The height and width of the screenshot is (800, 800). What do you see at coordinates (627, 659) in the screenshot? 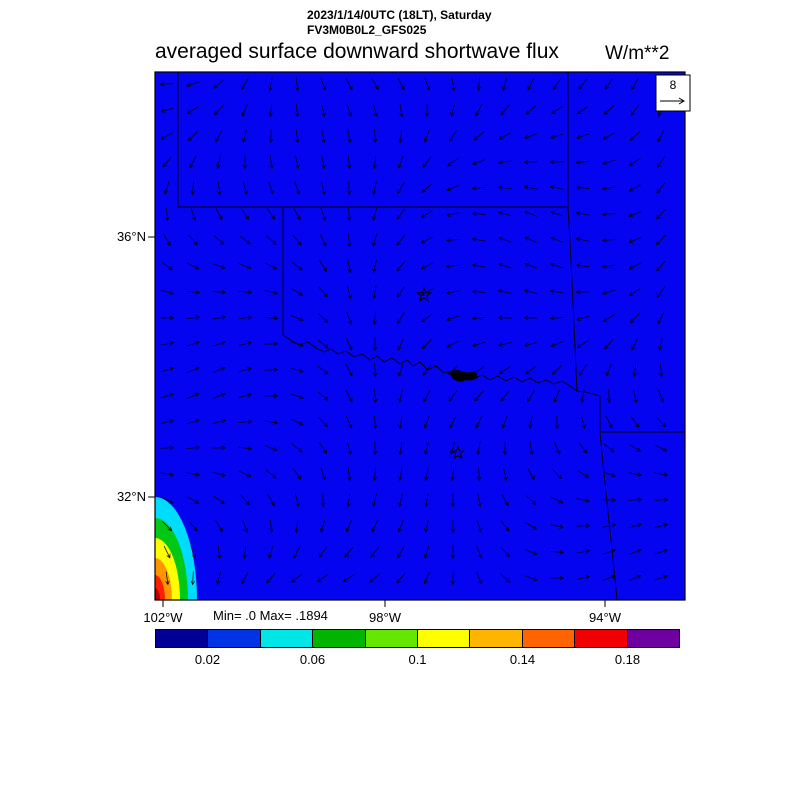
I see `colorbar-tick-label: 0.18` at bounding box center [627, 659].